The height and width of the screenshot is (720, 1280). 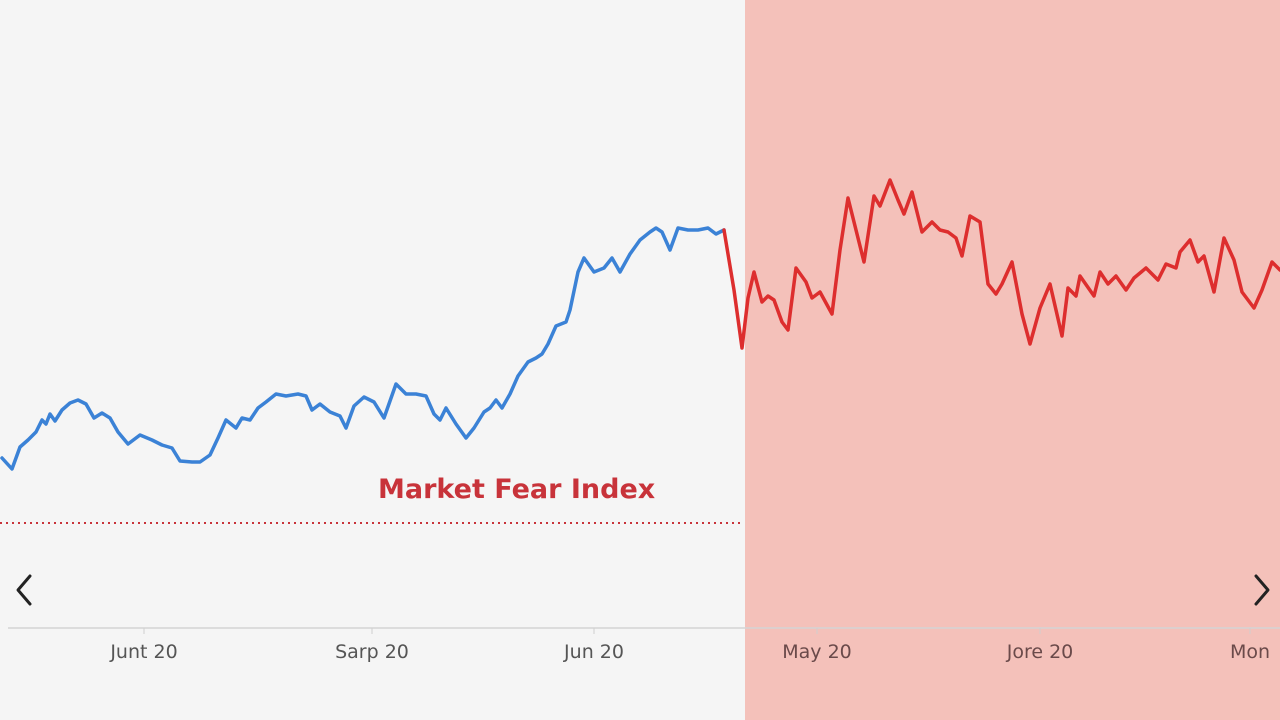 I want to click on next-button, so click(x=1261, y=590).